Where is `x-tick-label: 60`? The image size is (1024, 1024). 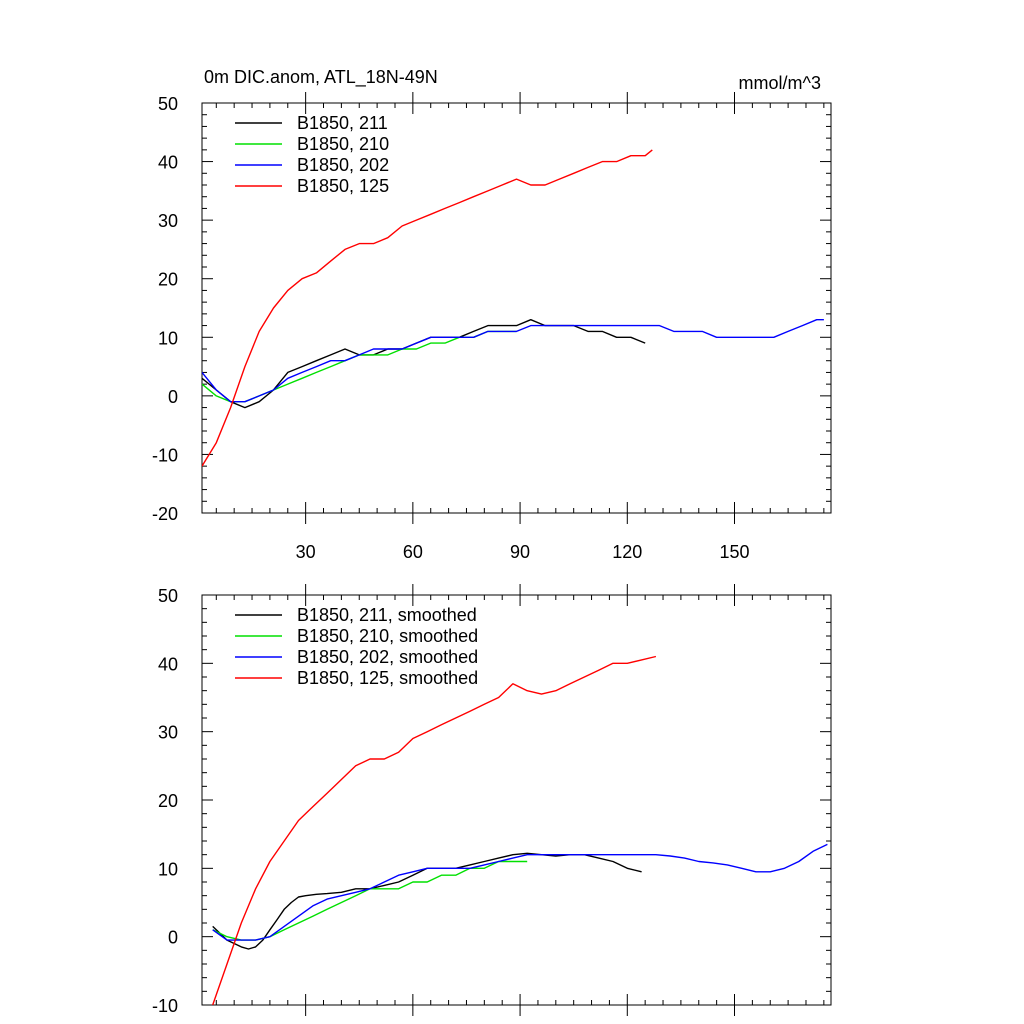 x-tick-label: 60 is located at coordinates (413, 552).